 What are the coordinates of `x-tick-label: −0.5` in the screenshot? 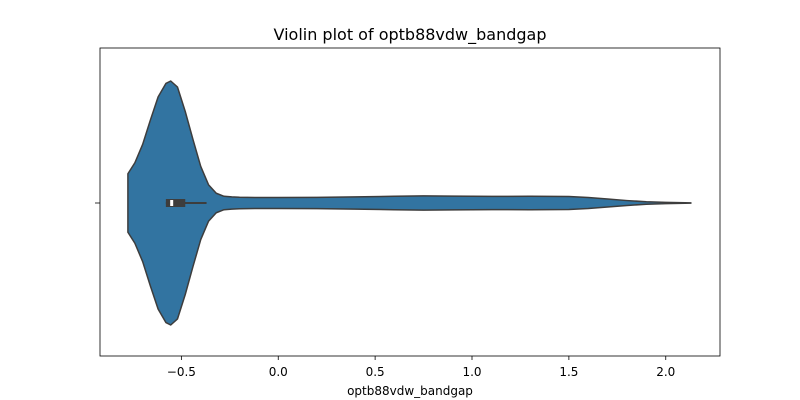 It's located at (181, 372).